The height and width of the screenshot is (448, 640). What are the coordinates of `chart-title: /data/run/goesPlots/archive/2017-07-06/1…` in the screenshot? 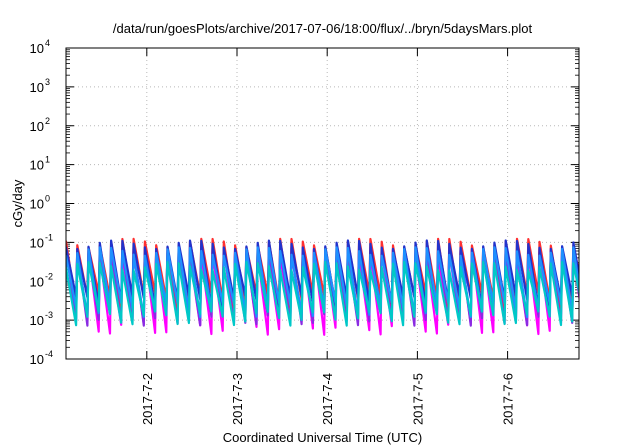 It's located at (323, 28).